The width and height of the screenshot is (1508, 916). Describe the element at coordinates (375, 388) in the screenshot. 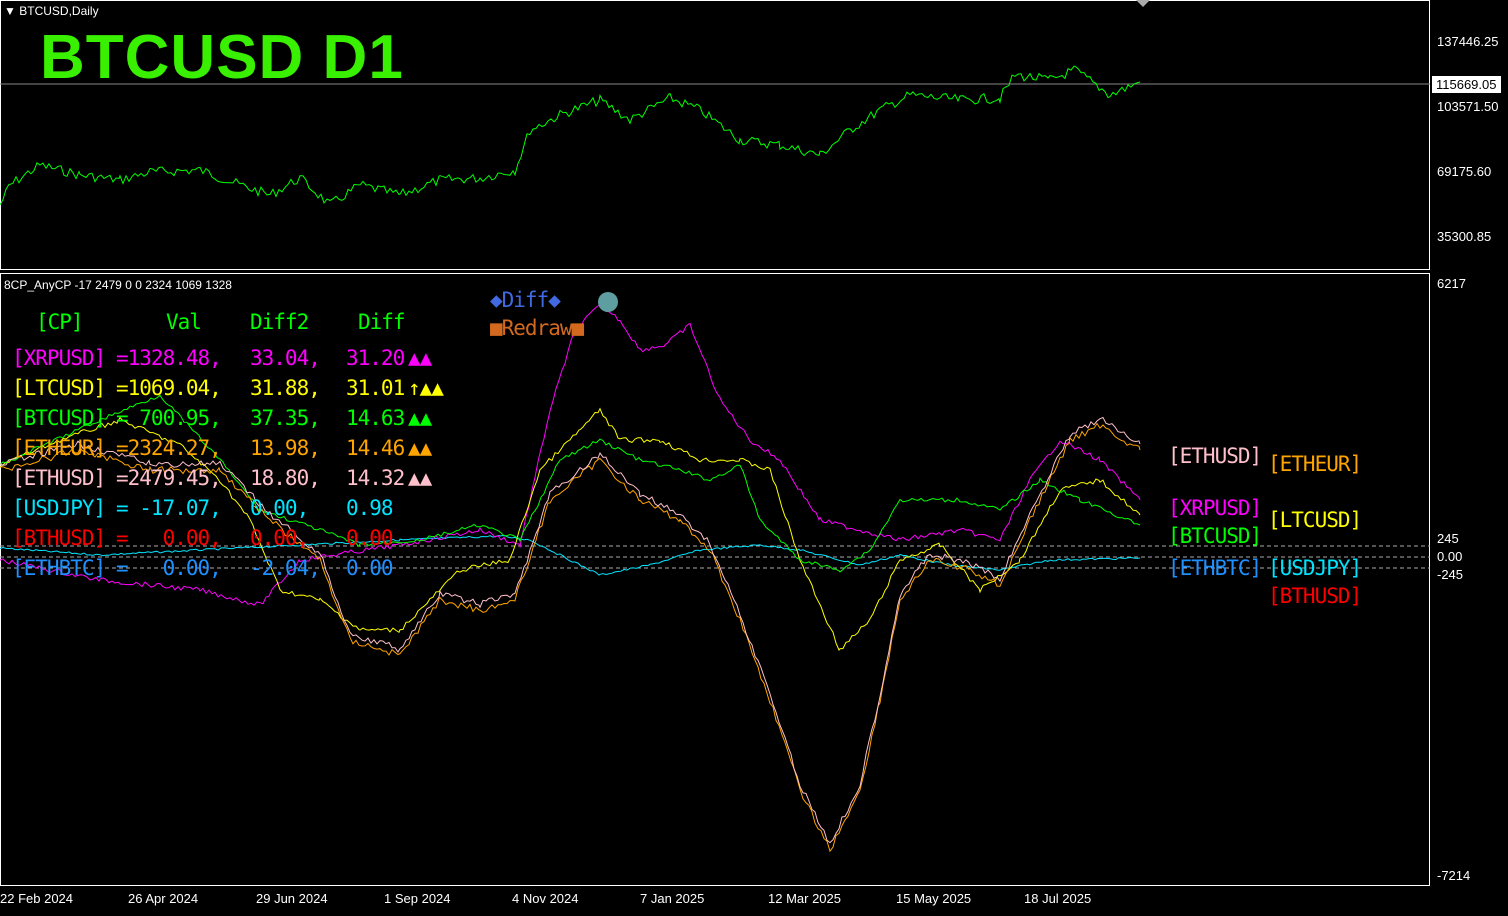

I see `row-diff: 31.01` at that location.